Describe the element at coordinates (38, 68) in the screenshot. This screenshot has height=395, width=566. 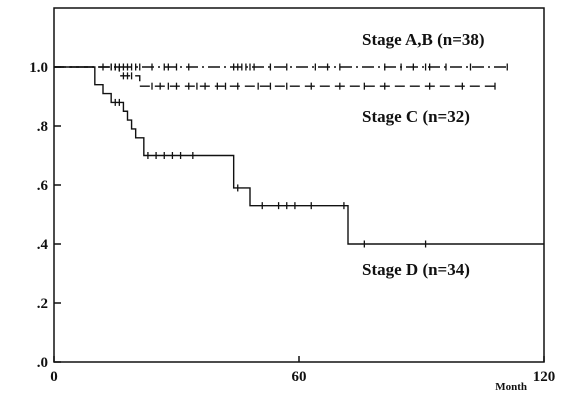
I see `y-tick-label: 1.0` at that location.